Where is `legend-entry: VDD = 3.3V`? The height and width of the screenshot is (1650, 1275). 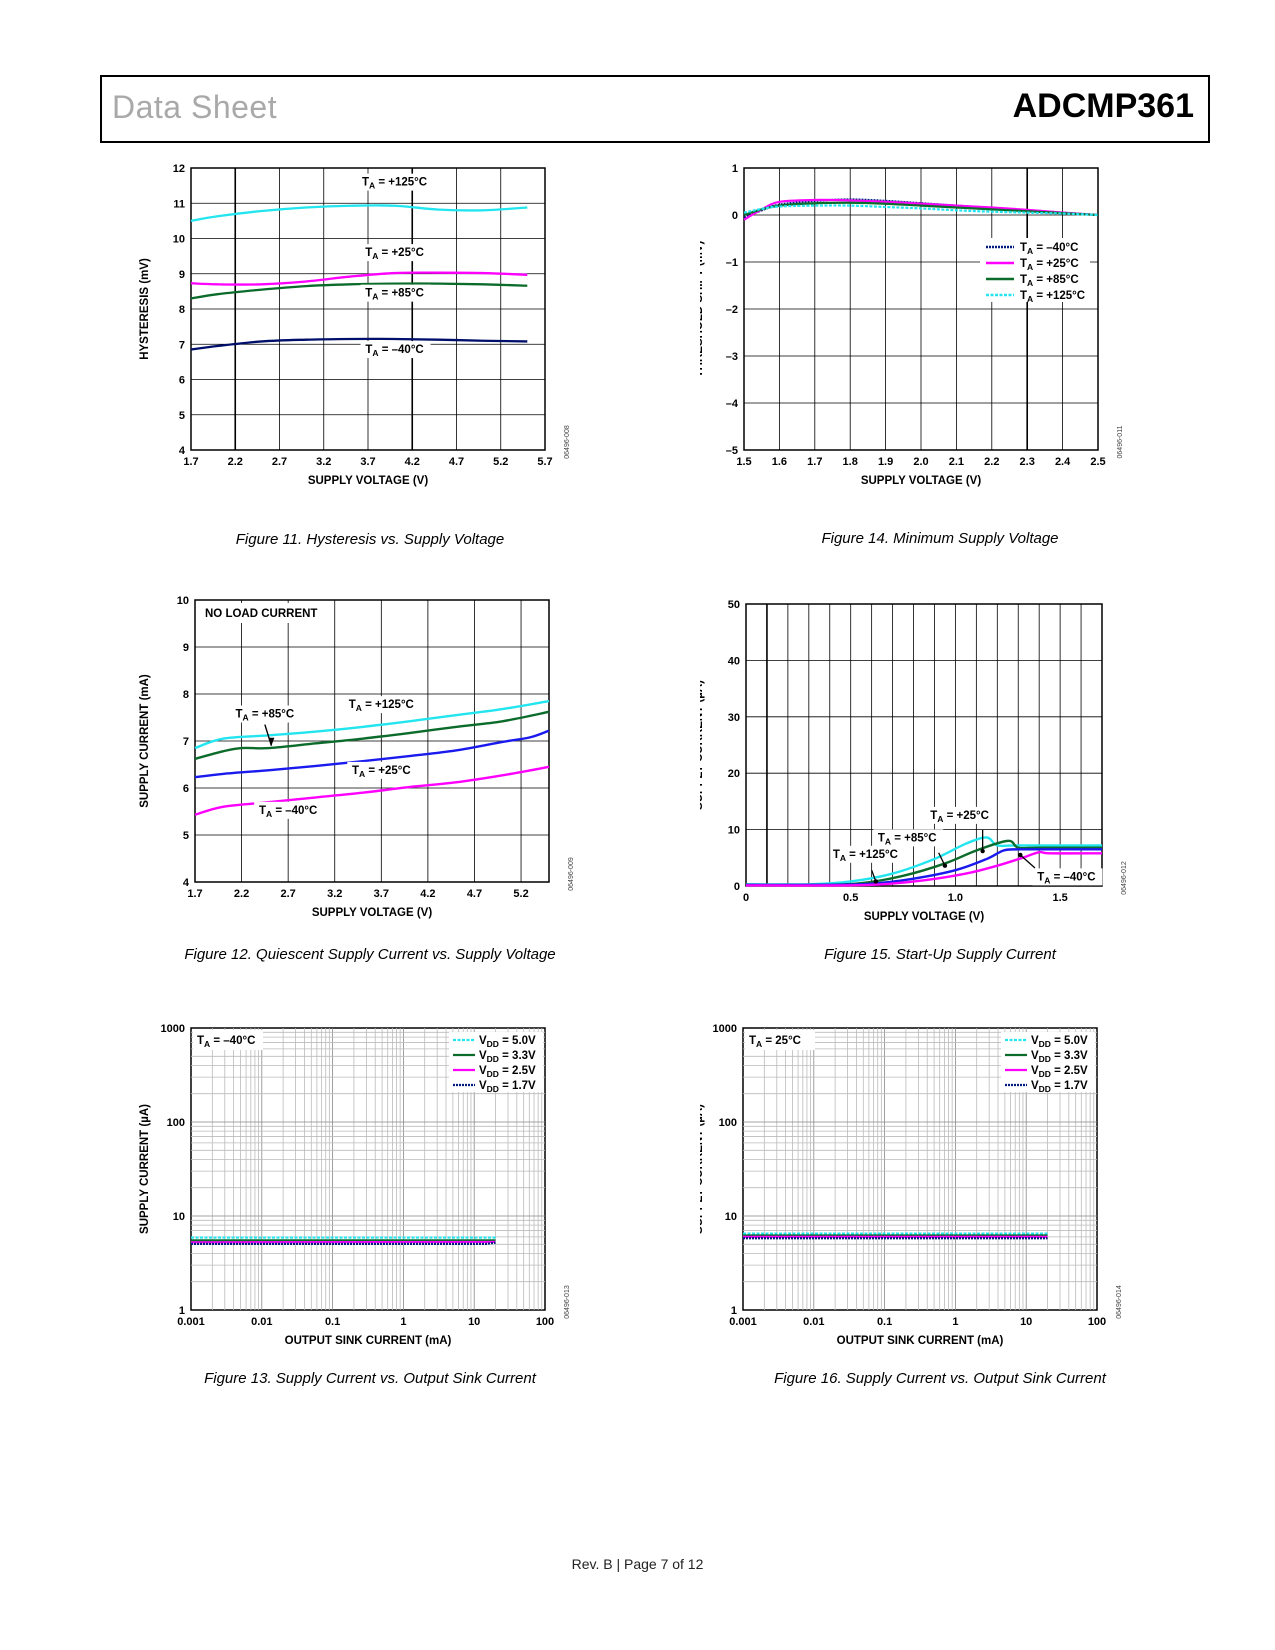 legend-entry: VDD = 3.3V is located at coordinates (507, 1057).